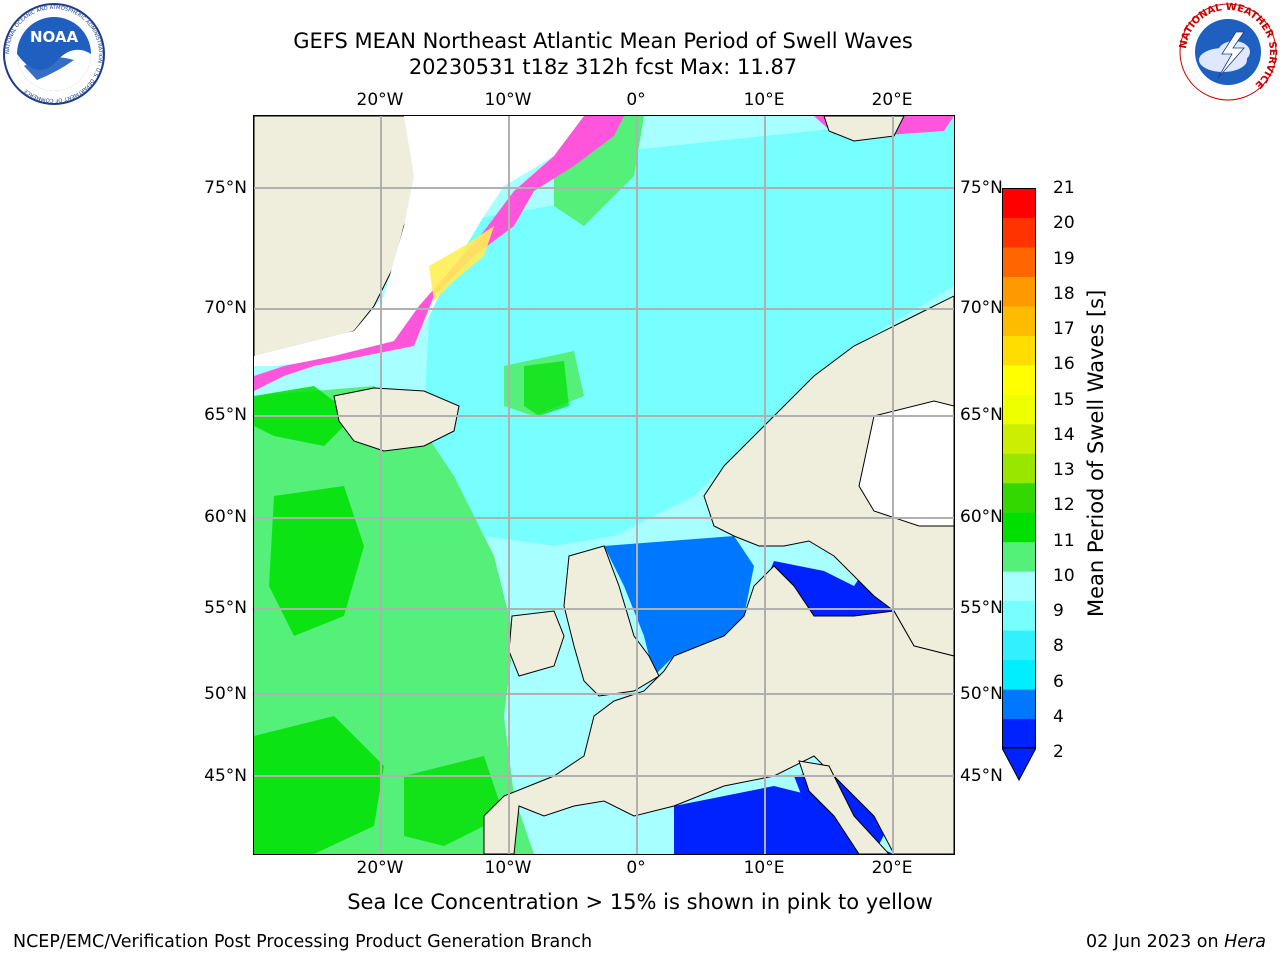  What do you see at coordinates (892, 100) in the screenshot?
I see `top-lon-label: 20°E` at bounding box center [892, 100].